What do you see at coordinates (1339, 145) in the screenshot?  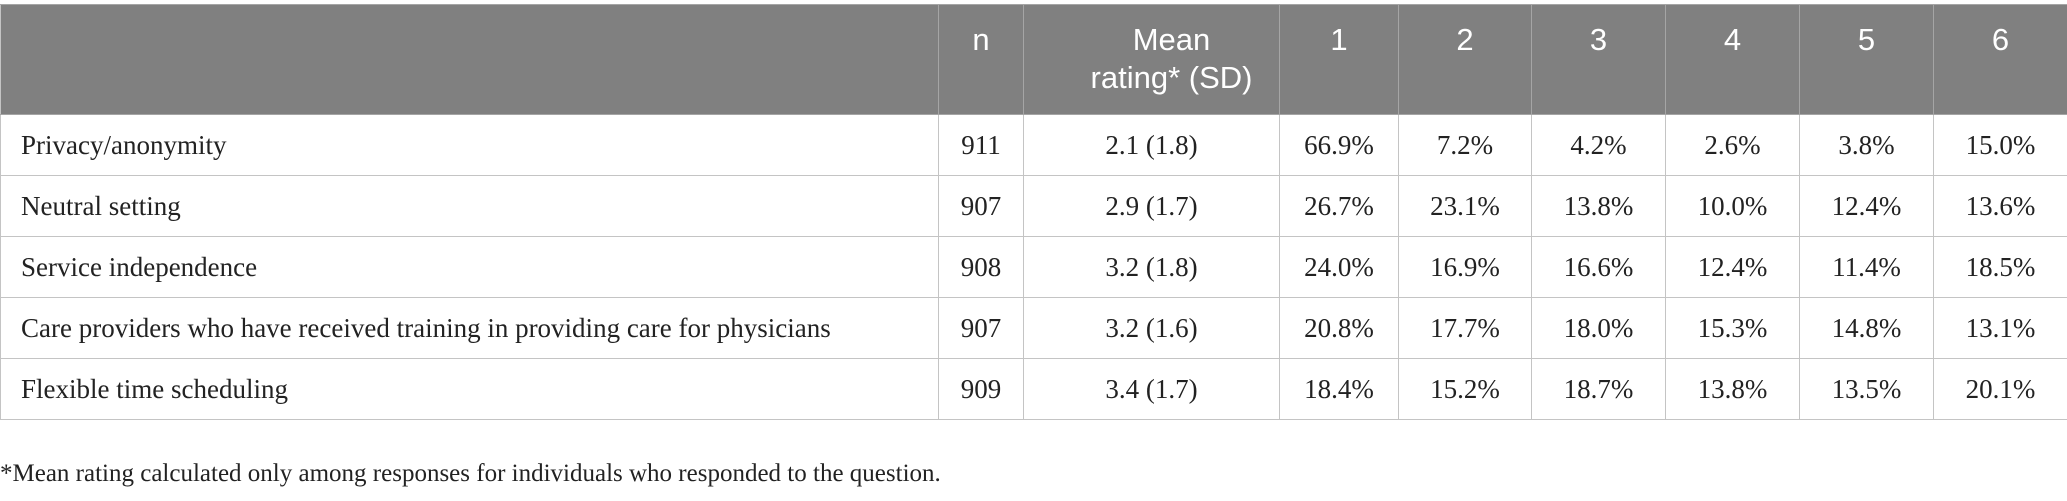 I see `cell-rank-1: 66.9%` at bounding box center [1339, 145].